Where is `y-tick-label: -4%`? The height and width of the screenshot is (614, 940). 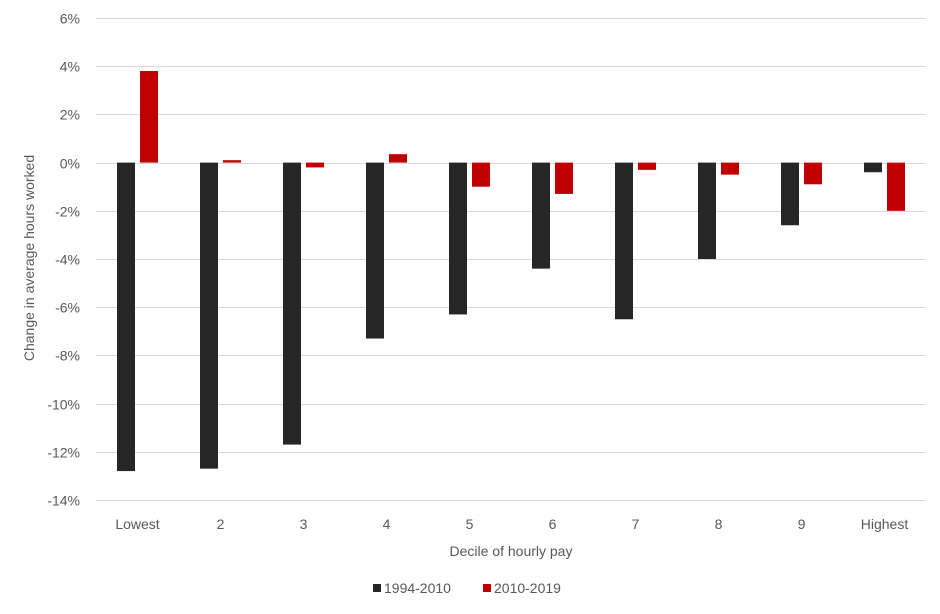 y-tick-label: -4% is located at coordinates (67, 260).